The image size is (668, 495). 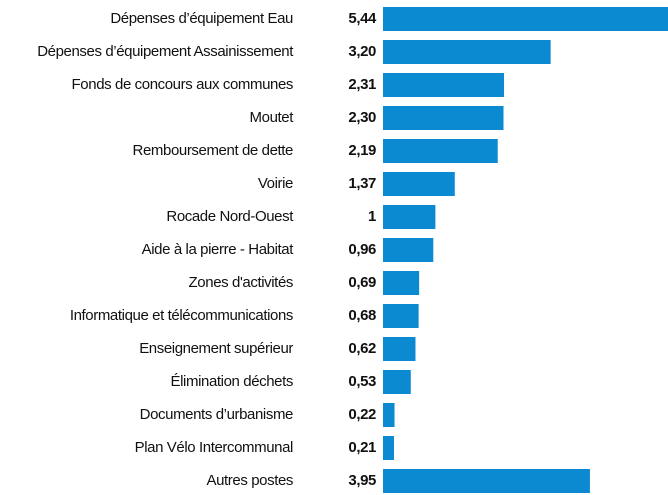 I want to click on category-label: Voirie, so click(x=275, y=183).